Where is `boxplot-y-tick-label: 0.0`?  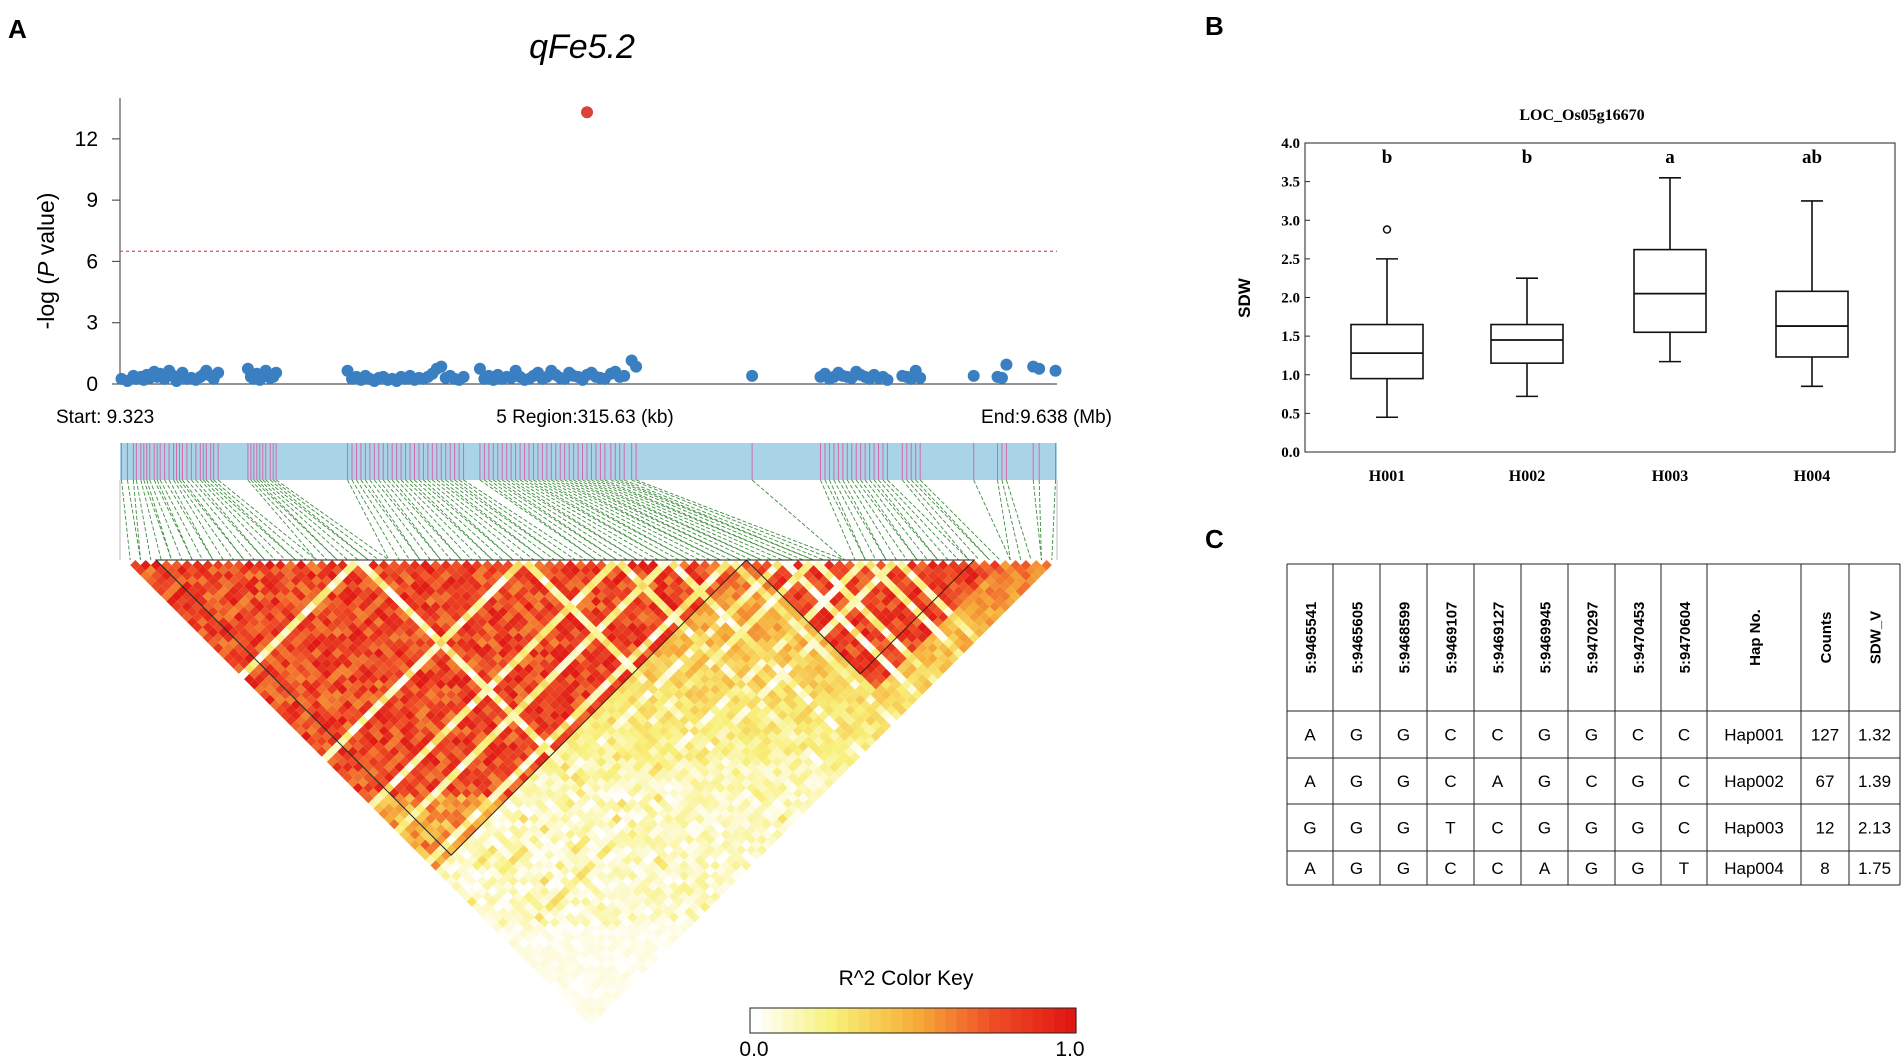 boxplot-y-tick-label: 0.0 is located at coordinates (1290, 453).